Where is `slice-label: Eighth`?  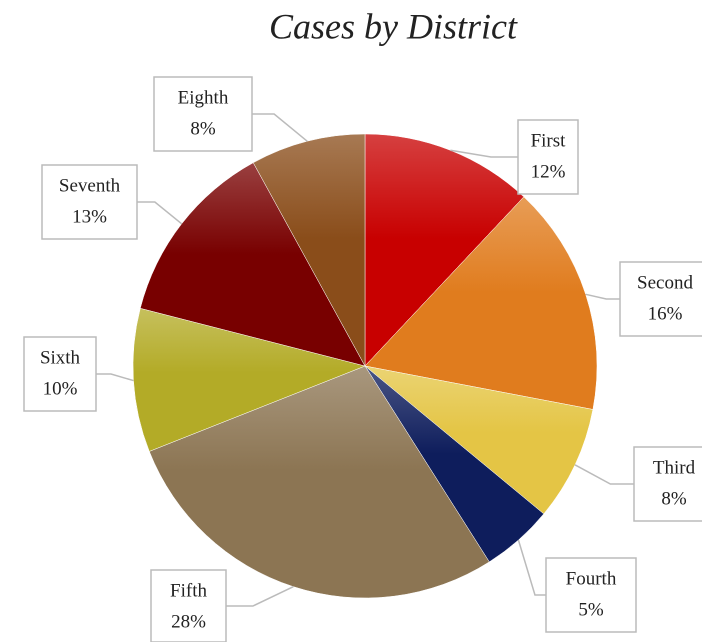 slice-label: Eighth is located at coordinates (203, 97).